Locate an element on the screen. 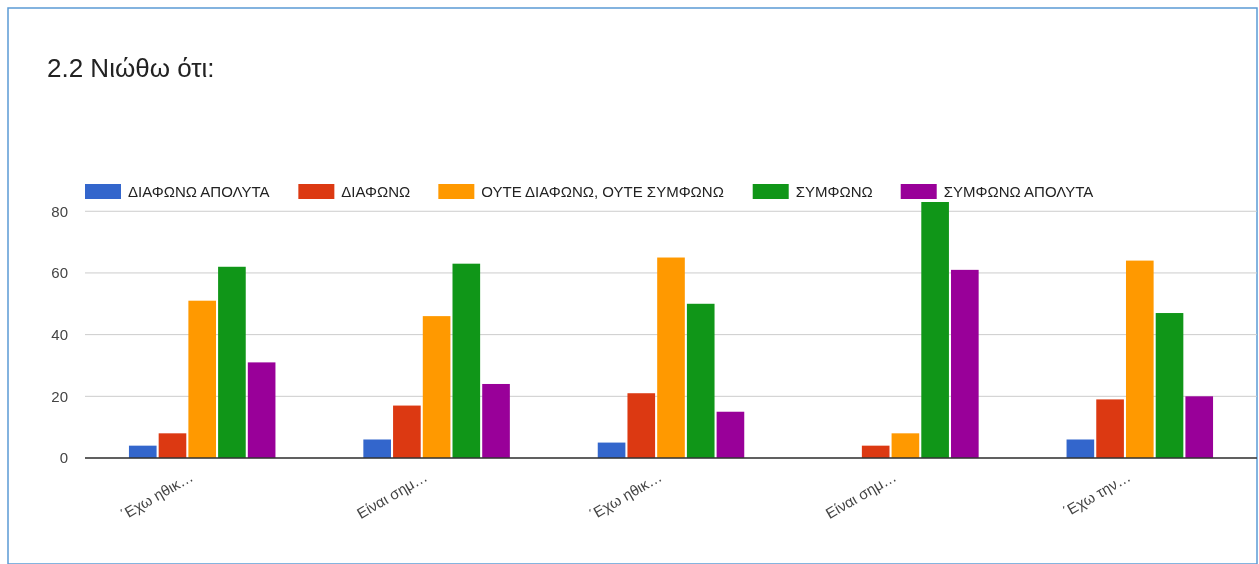 This screenshot has width=1259, height=564. y-tick-label: 0 is located at coordinates (63, 458).